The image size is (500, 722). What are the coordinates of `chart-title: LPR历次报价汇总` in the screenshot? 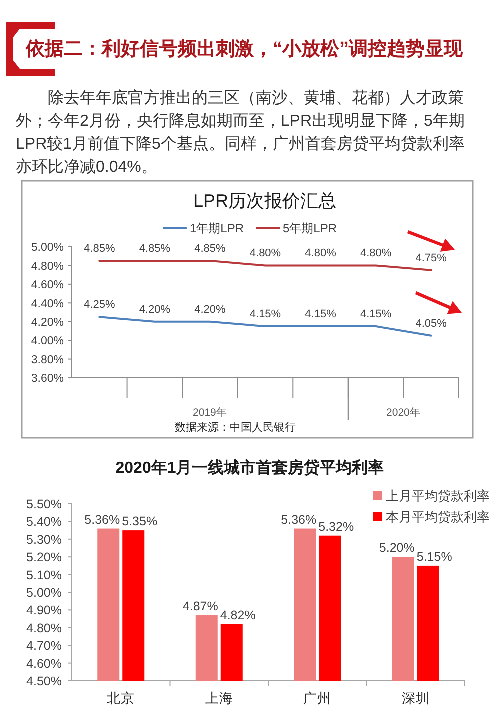 It's located at (265, 201).